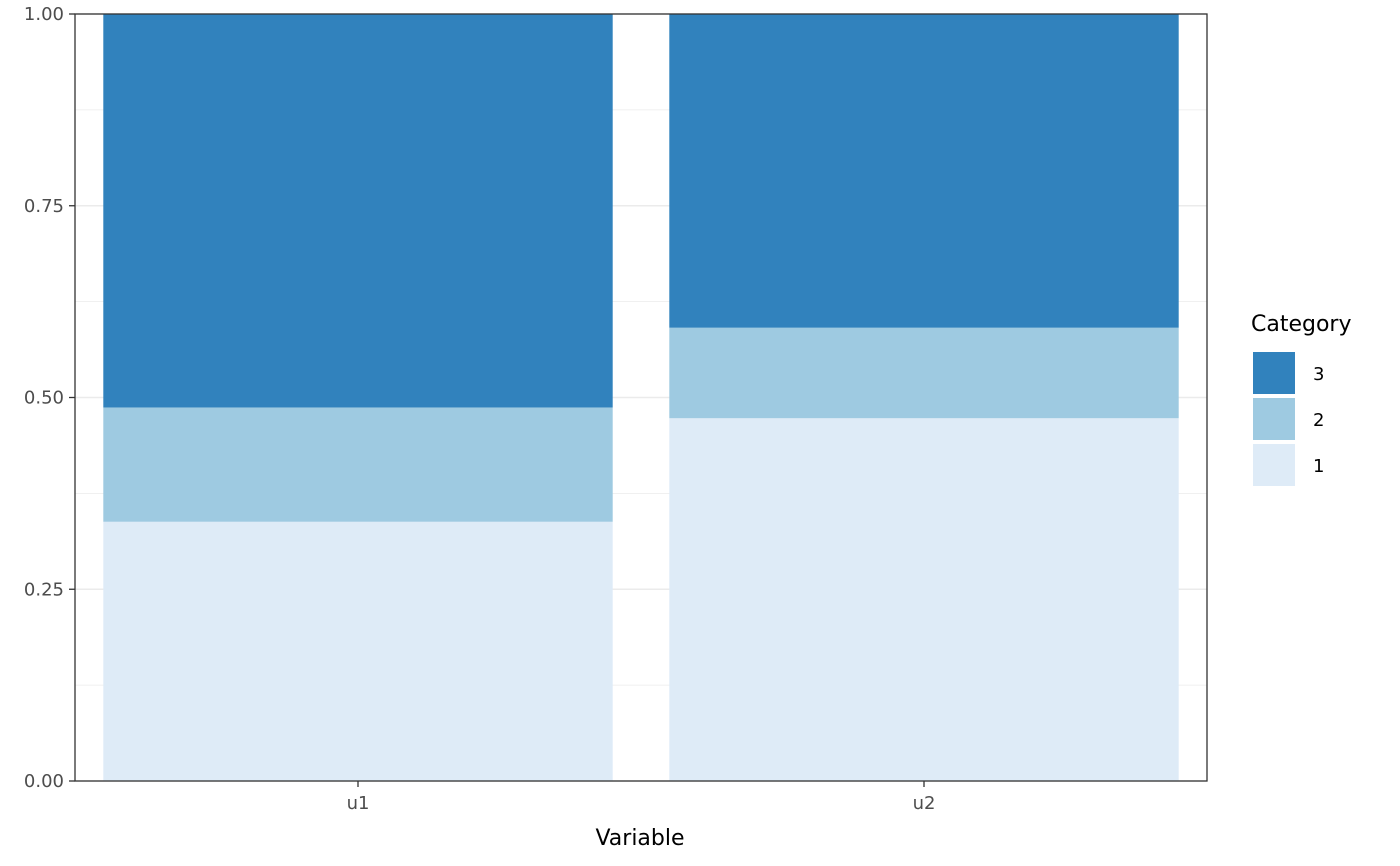 The height and width of the screenshot is (866, 1400). What do you see at coordinates (44, 206) in the screenshot?
I see `y-tick-label: 0.75` at bounding box center [44, 206].